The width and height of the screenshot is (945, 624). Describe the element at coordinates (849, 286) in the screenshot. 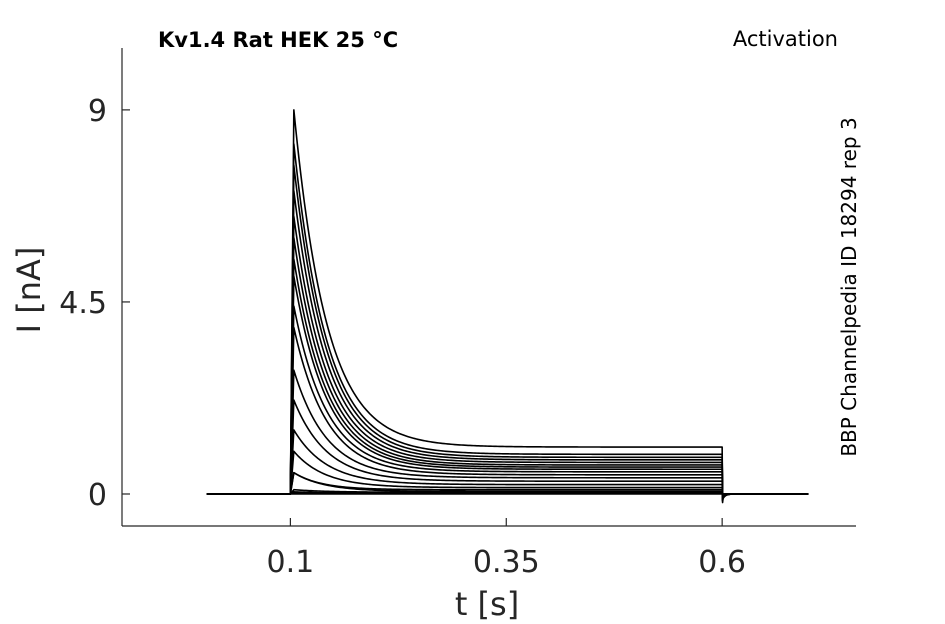

I see `side-note: BBP Channelpedia ID 18294 rep 3` at that location.